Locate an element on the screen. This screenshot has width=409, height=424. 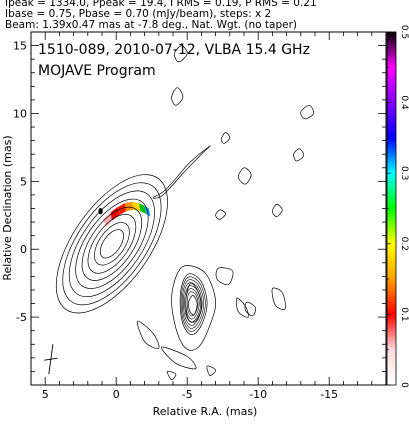
y-tick-label: -5 is located at coordinates (21, 317).